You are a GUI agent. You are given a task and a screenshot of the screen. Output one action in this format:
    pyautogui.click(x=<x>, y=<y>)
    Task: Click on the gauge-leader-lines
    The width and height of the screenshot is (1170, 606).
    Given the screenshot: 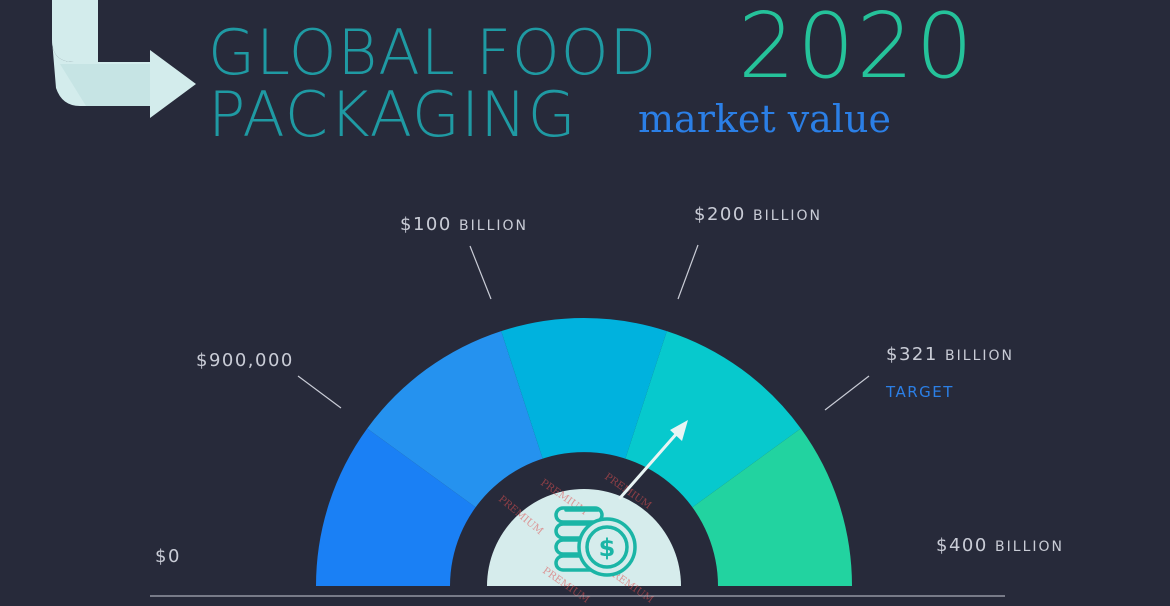 What is the action you would take?
    pyautogui.click(x=583, y=327)
    